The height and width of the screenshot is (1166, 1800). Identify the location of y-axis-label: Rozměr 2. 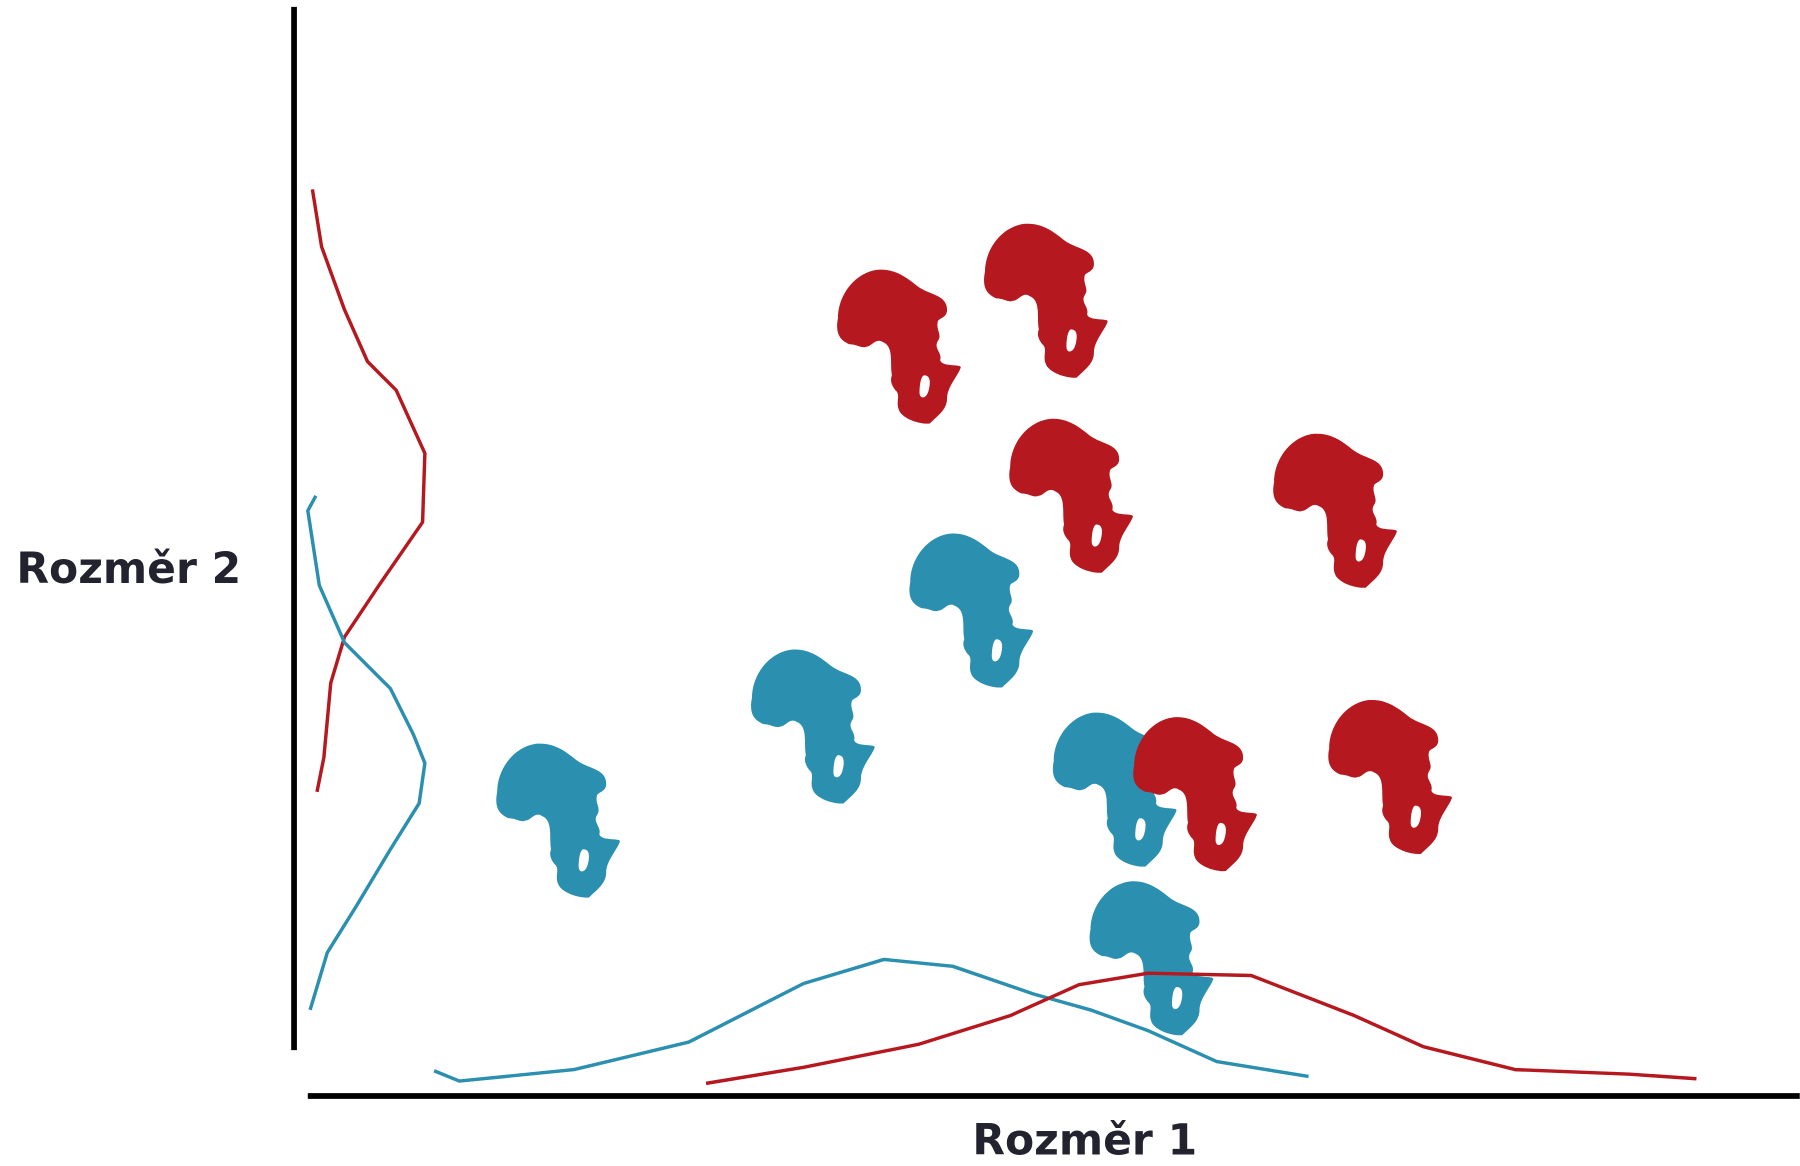
(128, 569).